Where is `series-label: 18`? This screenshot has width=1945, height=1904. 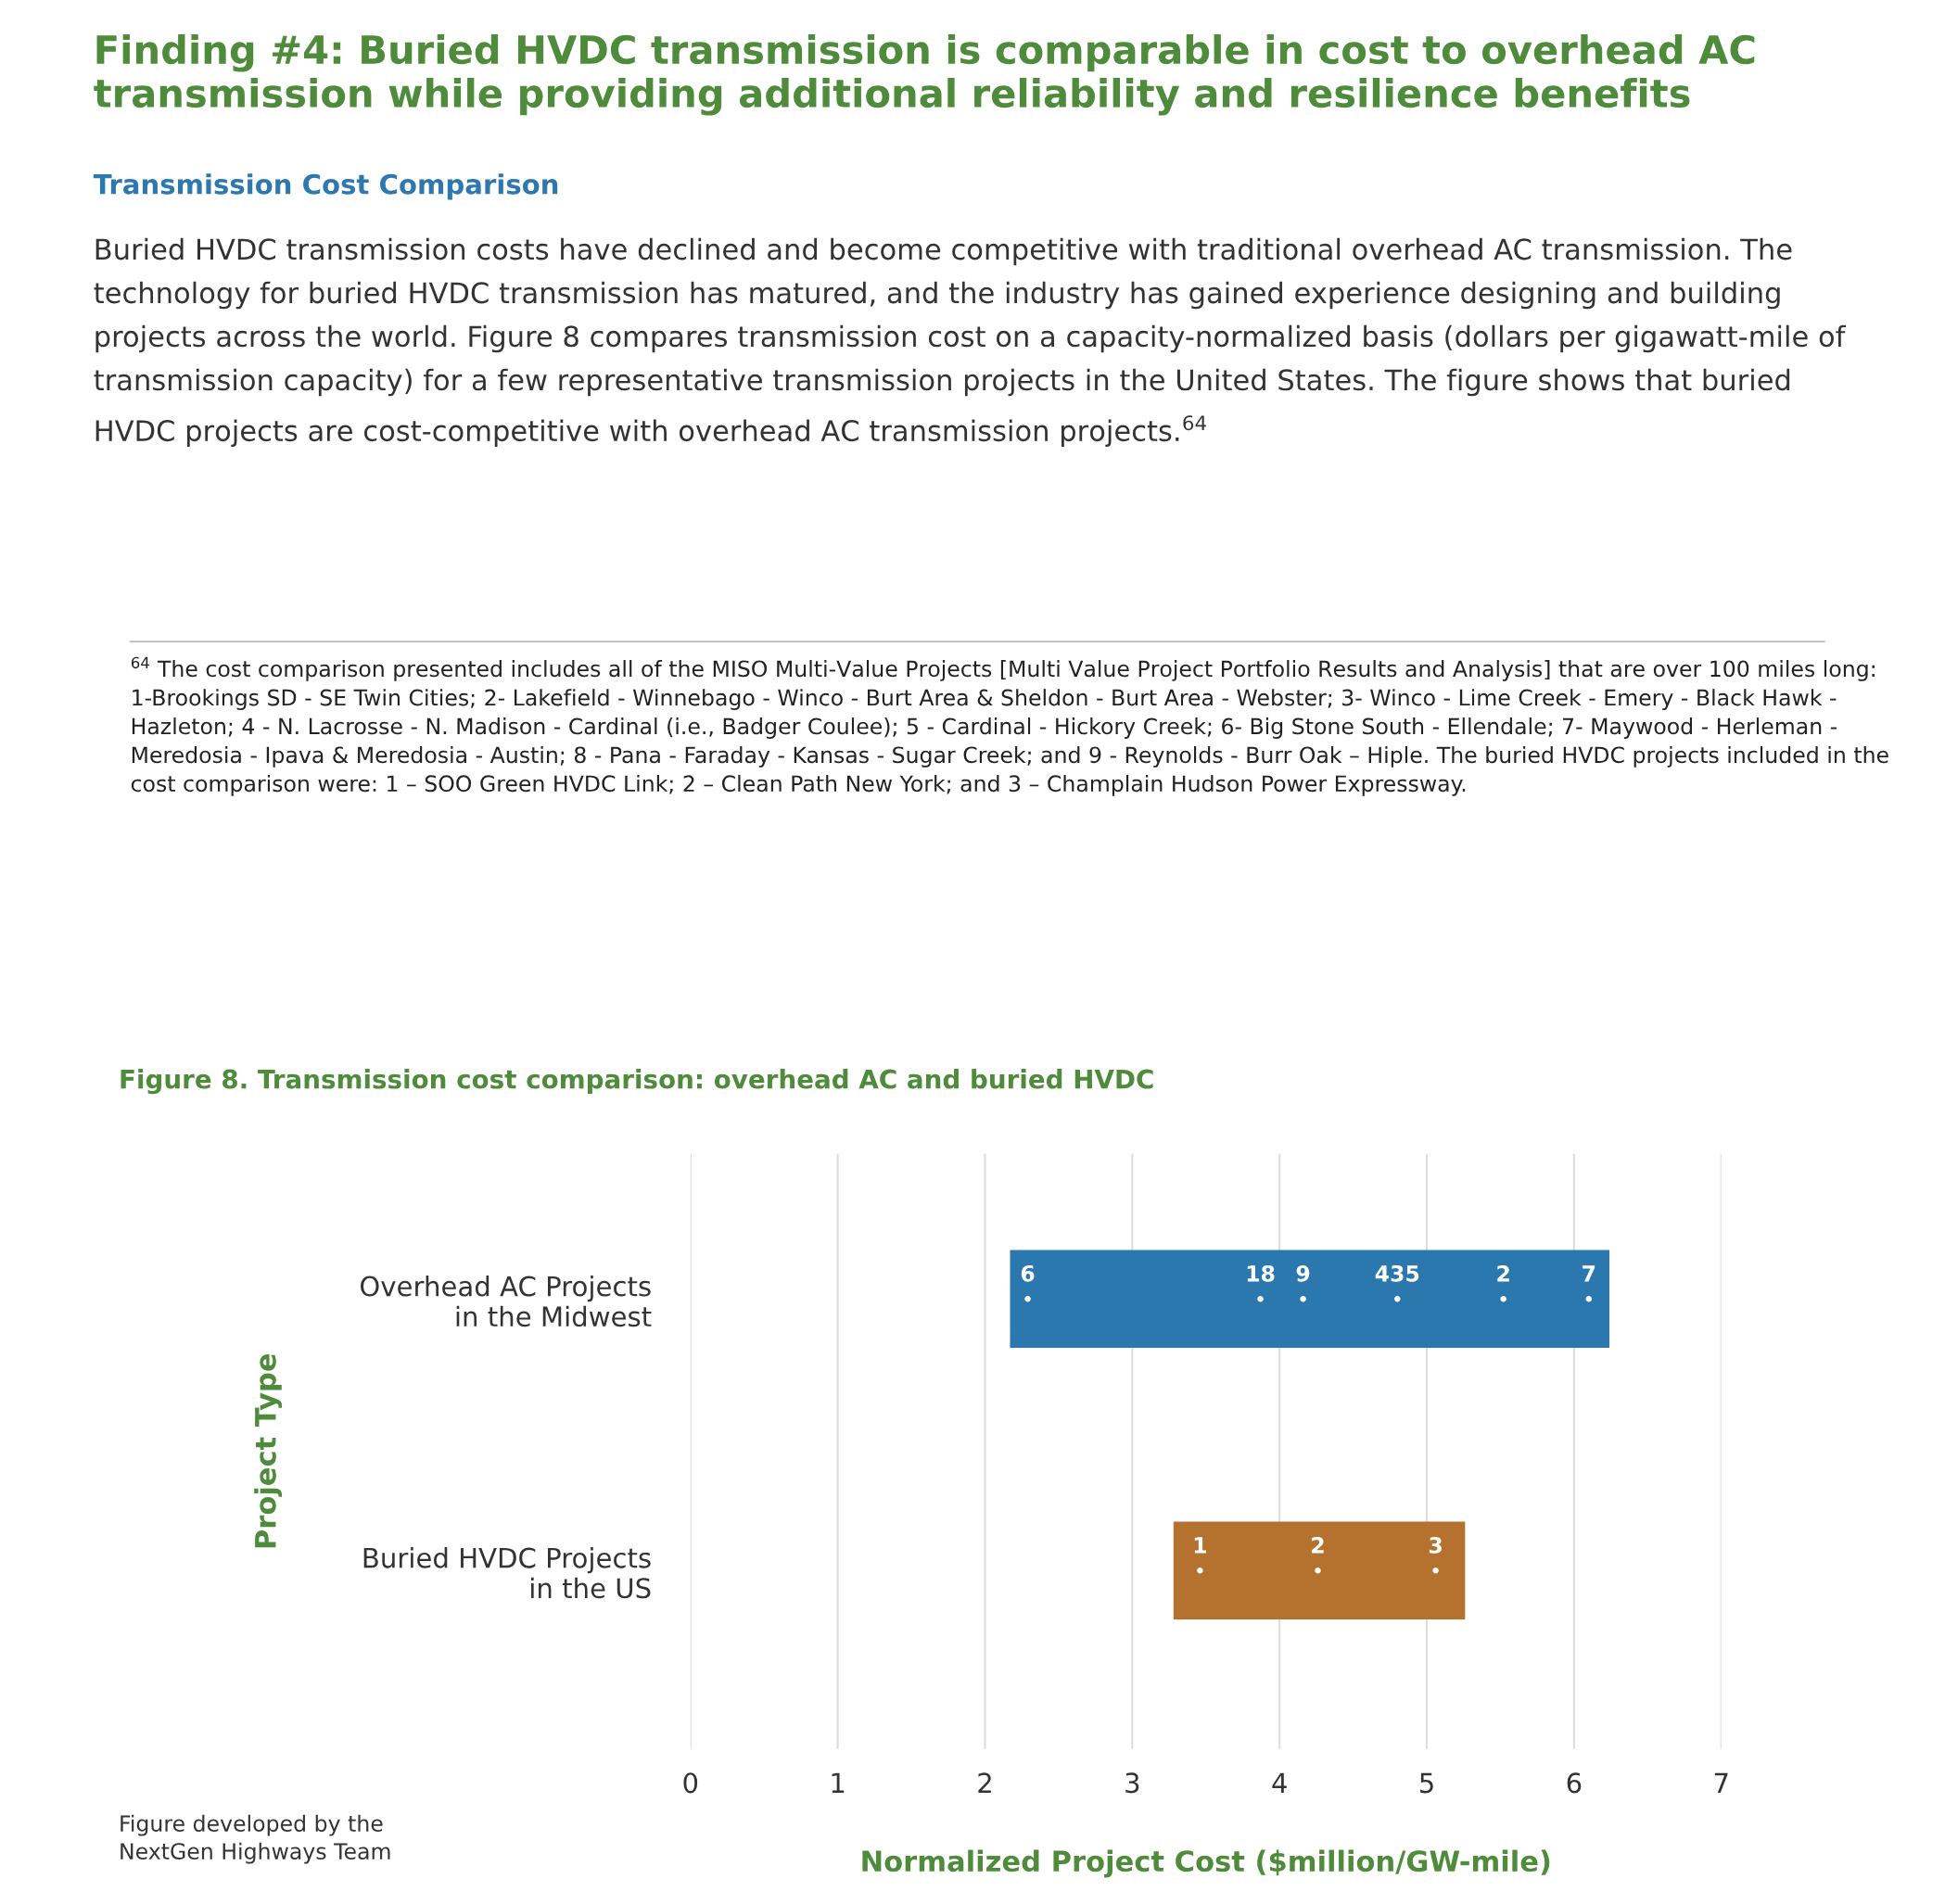 series-label: 18 is located at coordinates (1261, 1273).